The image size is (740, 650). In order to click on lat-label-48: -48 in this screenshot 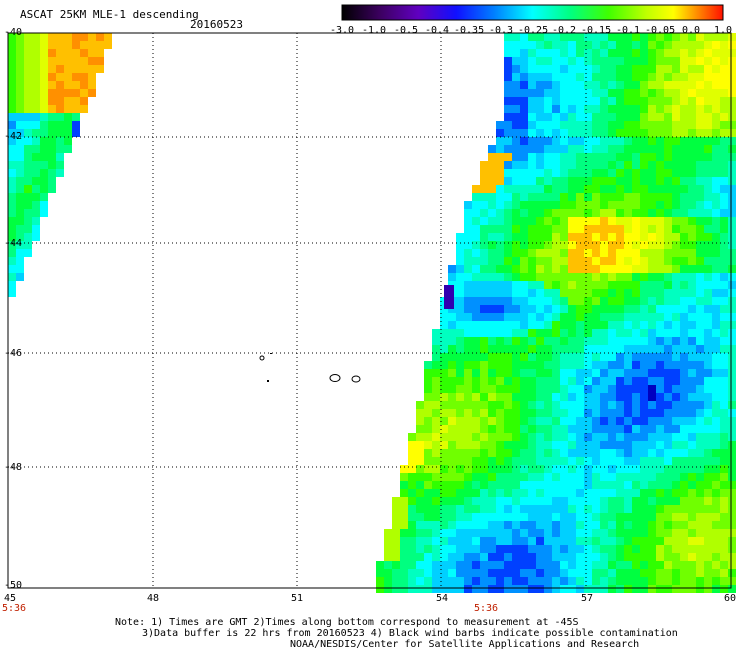, I will do `click(13, 467)`.